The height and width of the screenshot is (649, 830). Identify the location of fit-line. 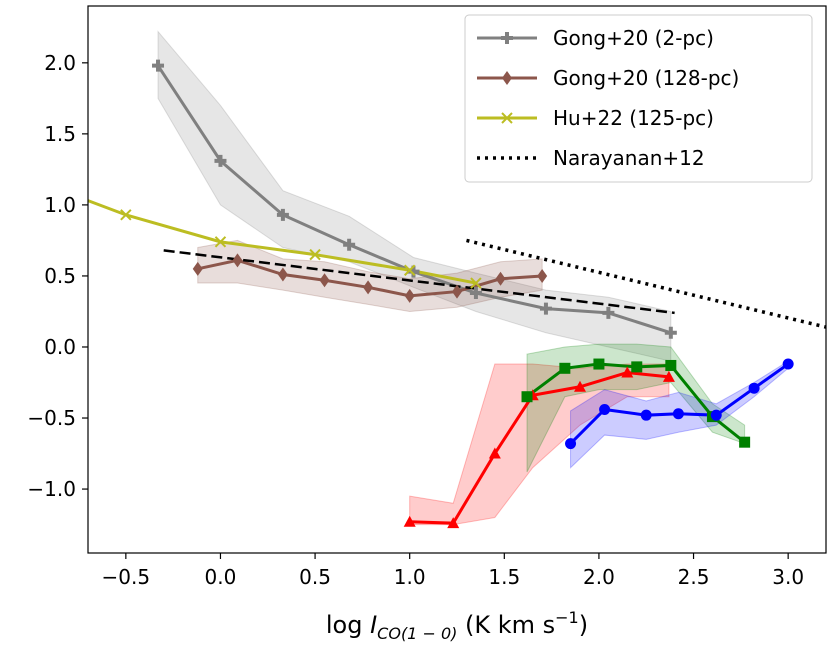
(419, 282).